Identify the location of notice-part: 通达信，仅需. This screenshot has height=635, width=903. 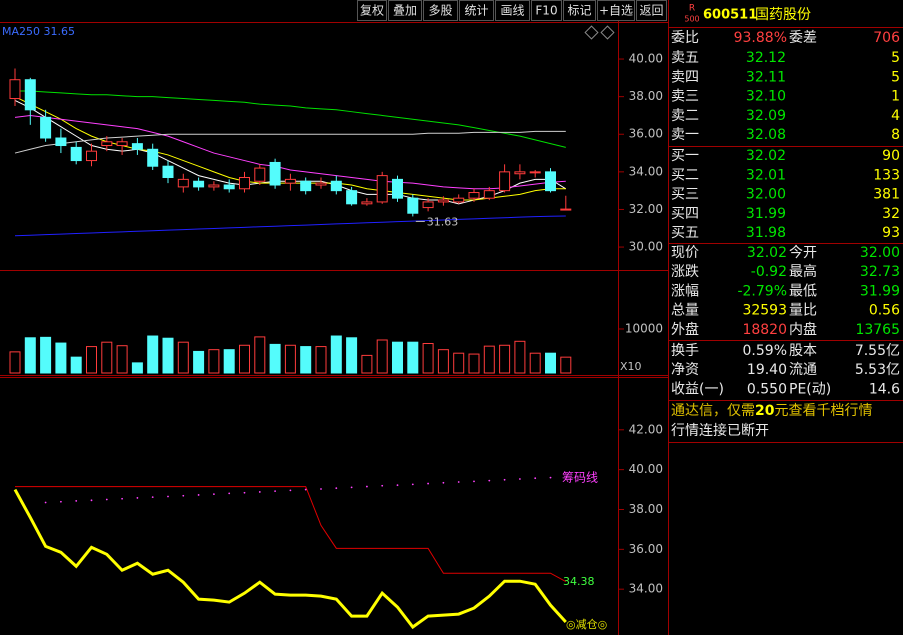
(713, 411).